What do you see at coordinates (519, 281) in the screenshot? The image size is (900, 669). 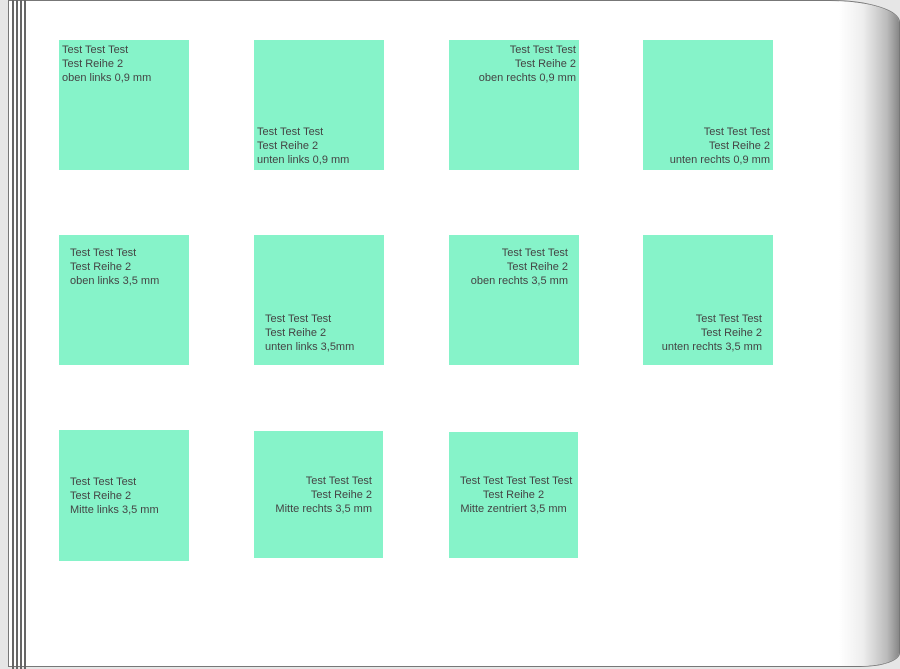 I see `text-line: oben rechts 3,5 mm` at bounding box center [519, 281].